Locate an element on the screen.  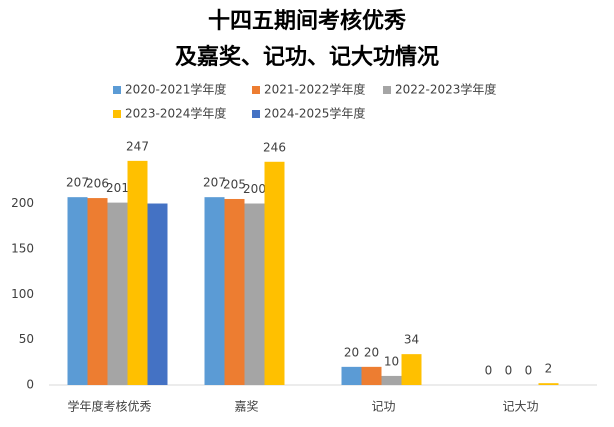
legend-label: 2023-2024学年度 is located at coordinates (175, 113).